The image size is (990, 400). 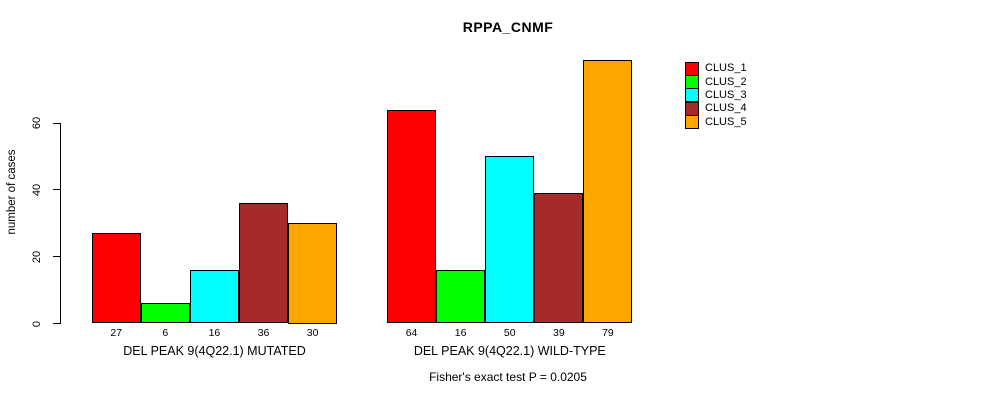 What do you see at coordinates (116, 278) in the screenshot?
I see `bar-clus_1-group1` at bounding box center [116, 278].